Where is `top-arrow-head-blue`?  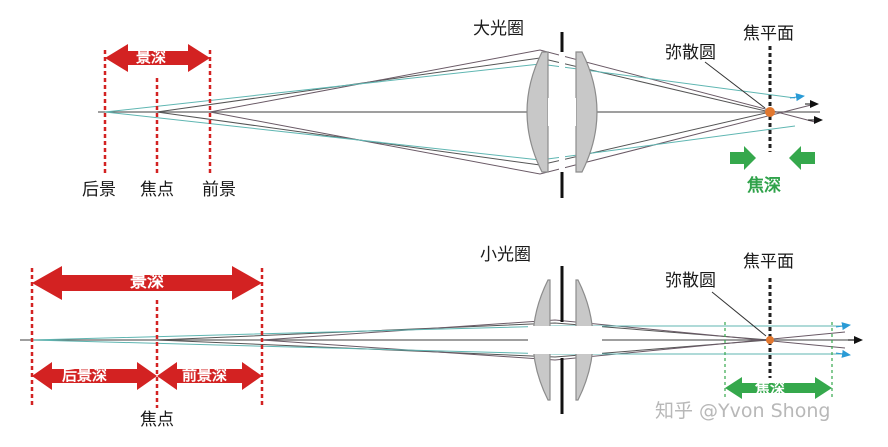
top-arrow-head-blue is located at coordinates (797, 97).